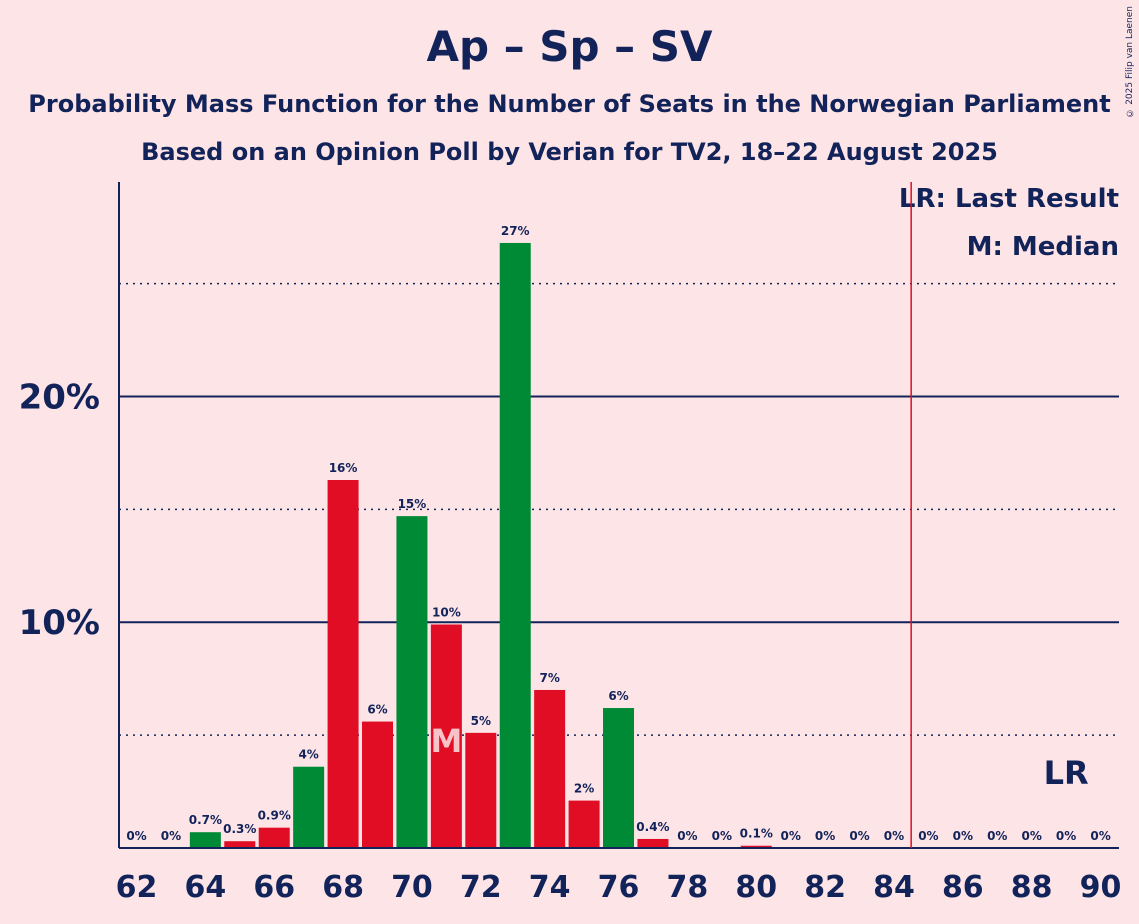 Image resolution: width=1139 pixels, height=924 pixels. Describe the element at coordinates (1101, 887) in the screenshot. I see `x-tick-label: 90` at that location.